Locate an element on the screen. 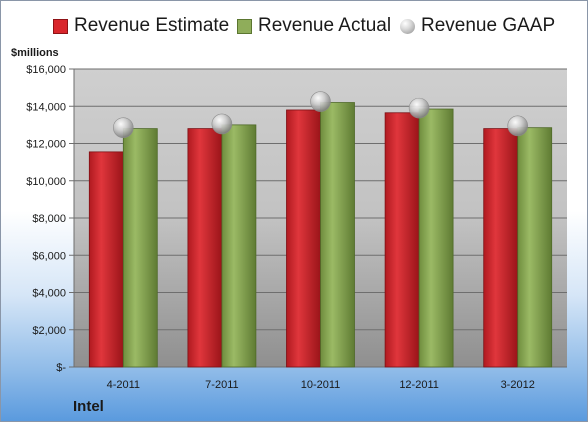 Image resolution: width=588 pixels, height=422 pixels. y-tick-label: $10,000 is located at coordinates (46, 182).